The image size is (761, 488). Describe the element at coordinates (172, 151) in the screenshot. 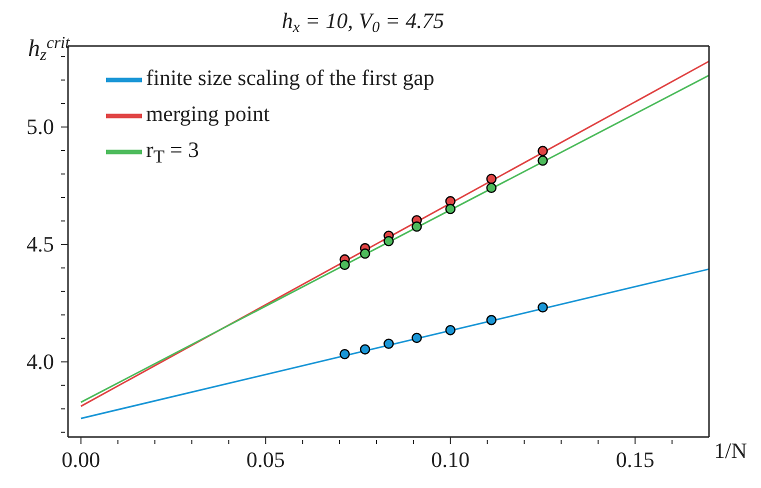

I see `legend-label: r$_{T}$ = 3` at that location.